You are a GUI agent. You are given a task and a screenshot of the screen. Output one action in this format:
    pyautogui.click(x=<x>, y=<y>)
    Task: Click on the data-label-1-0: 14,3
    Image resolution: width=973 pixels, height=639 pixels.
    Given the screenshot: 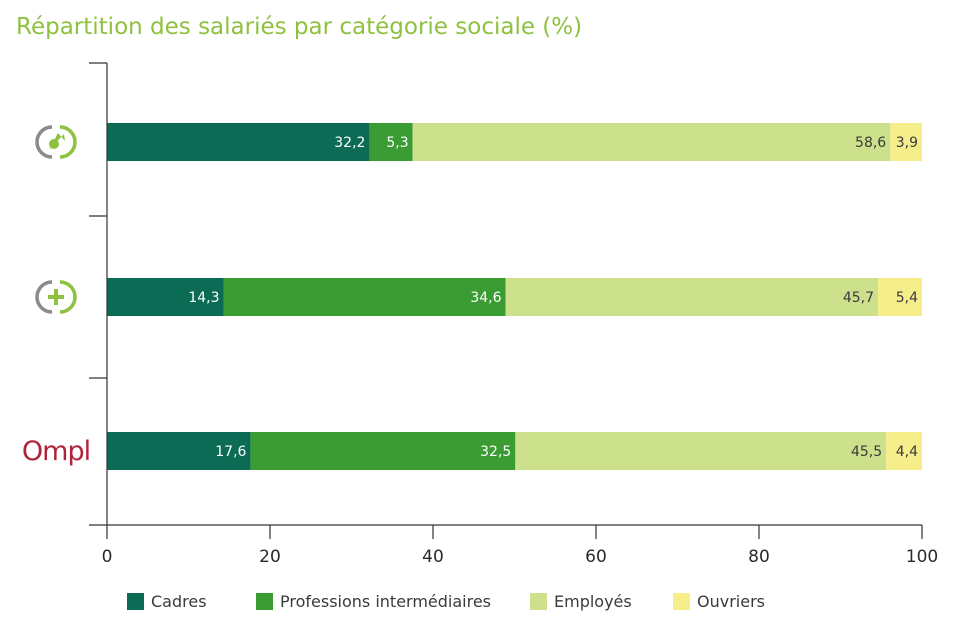 What is the action you would take?
    pyautogui.click(x=203, y=298)
    